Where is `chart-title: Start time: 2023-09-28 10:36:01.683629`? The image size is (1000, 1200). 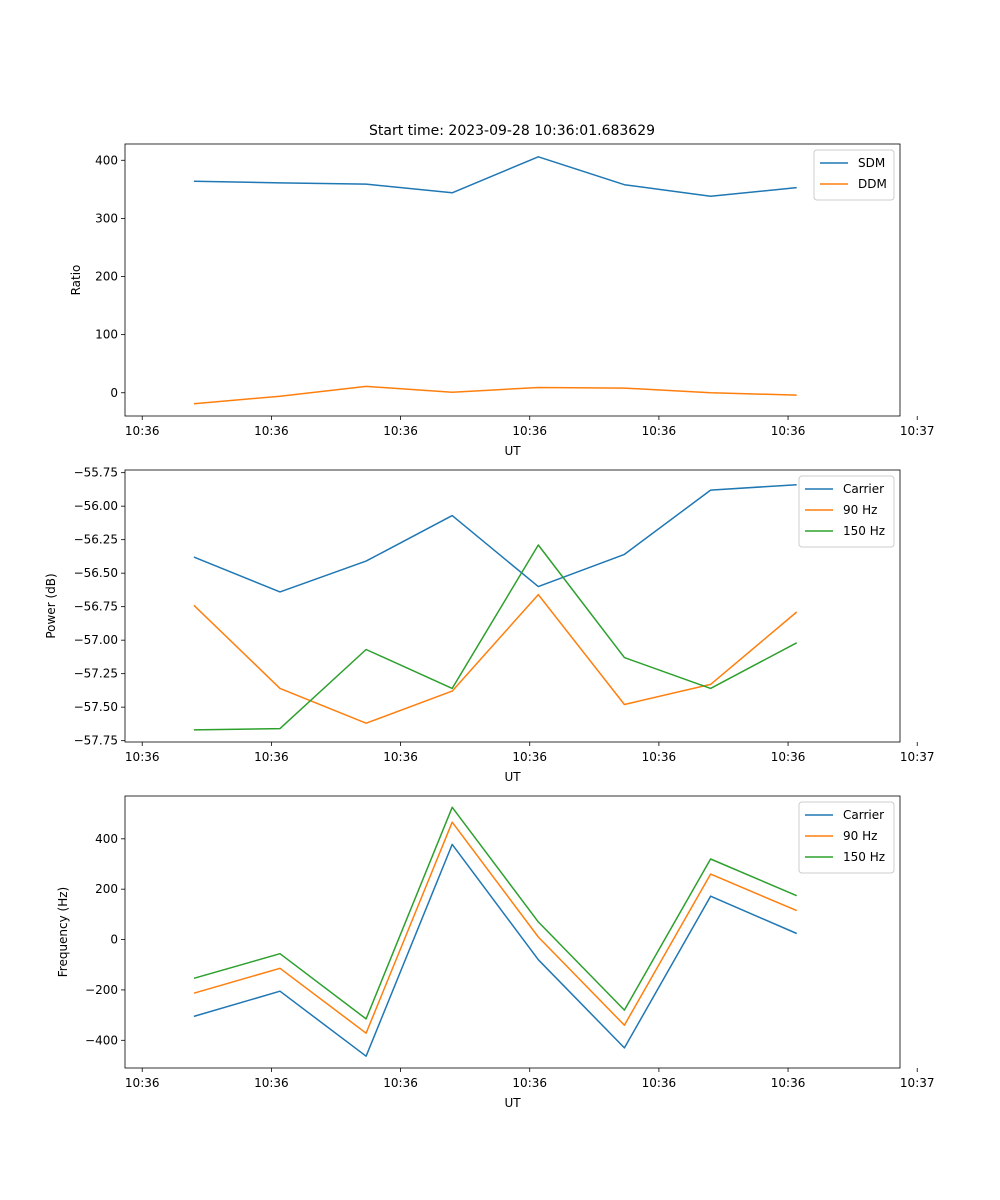
chart-title: Start time: 2023-09-28 10:36:01.683629 is located at coordinates (512, 131).